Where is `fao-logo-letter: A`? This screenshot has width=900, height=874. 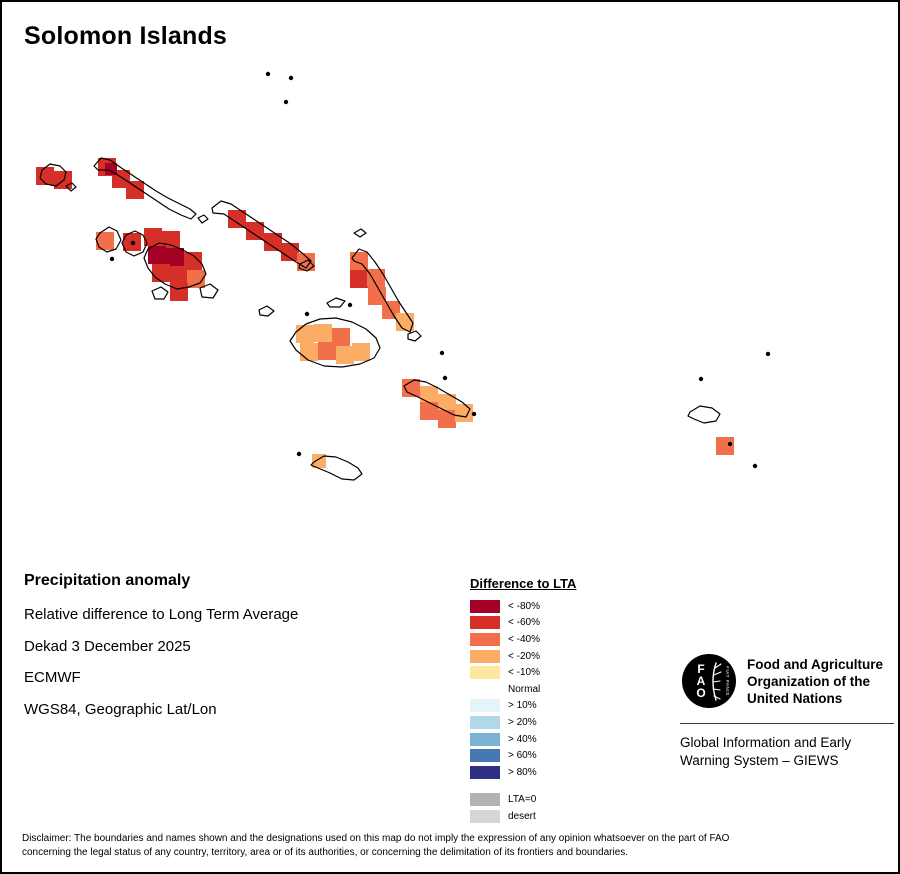
fao-logo-letter: A is located at coordinates (701, 681).